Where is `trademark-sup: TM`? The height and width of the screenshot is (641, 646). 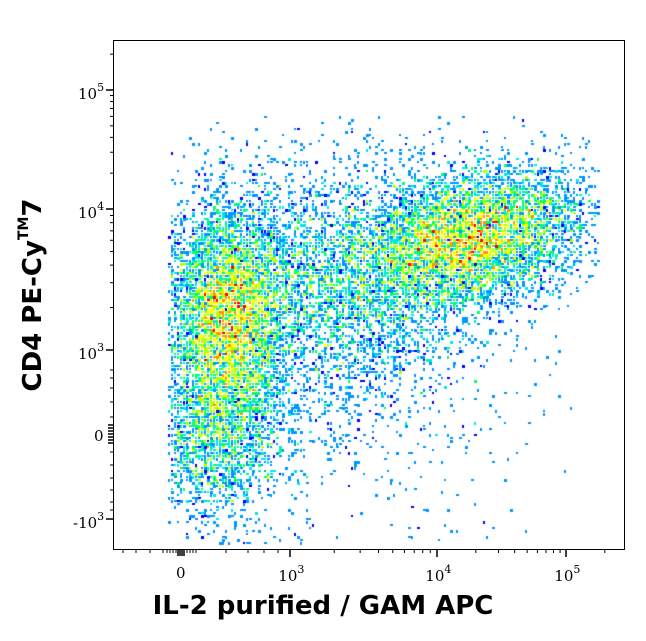 trademark-sup: TM is located at coordinates (24, 228).